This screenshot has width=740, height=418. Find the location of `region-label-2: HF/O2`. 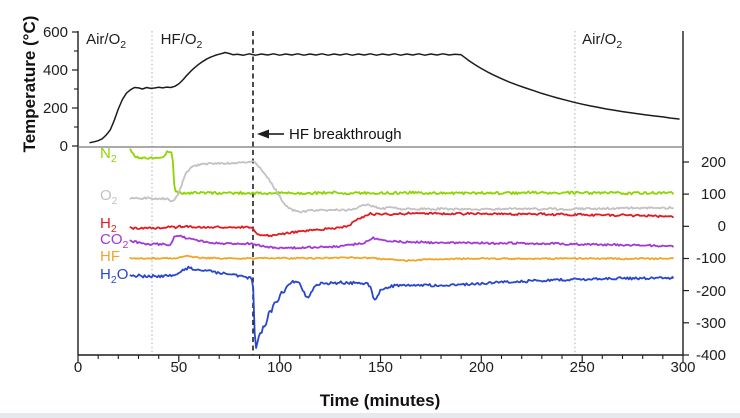

region-label-2: HF/O2 is located at coordinates (181, 41).